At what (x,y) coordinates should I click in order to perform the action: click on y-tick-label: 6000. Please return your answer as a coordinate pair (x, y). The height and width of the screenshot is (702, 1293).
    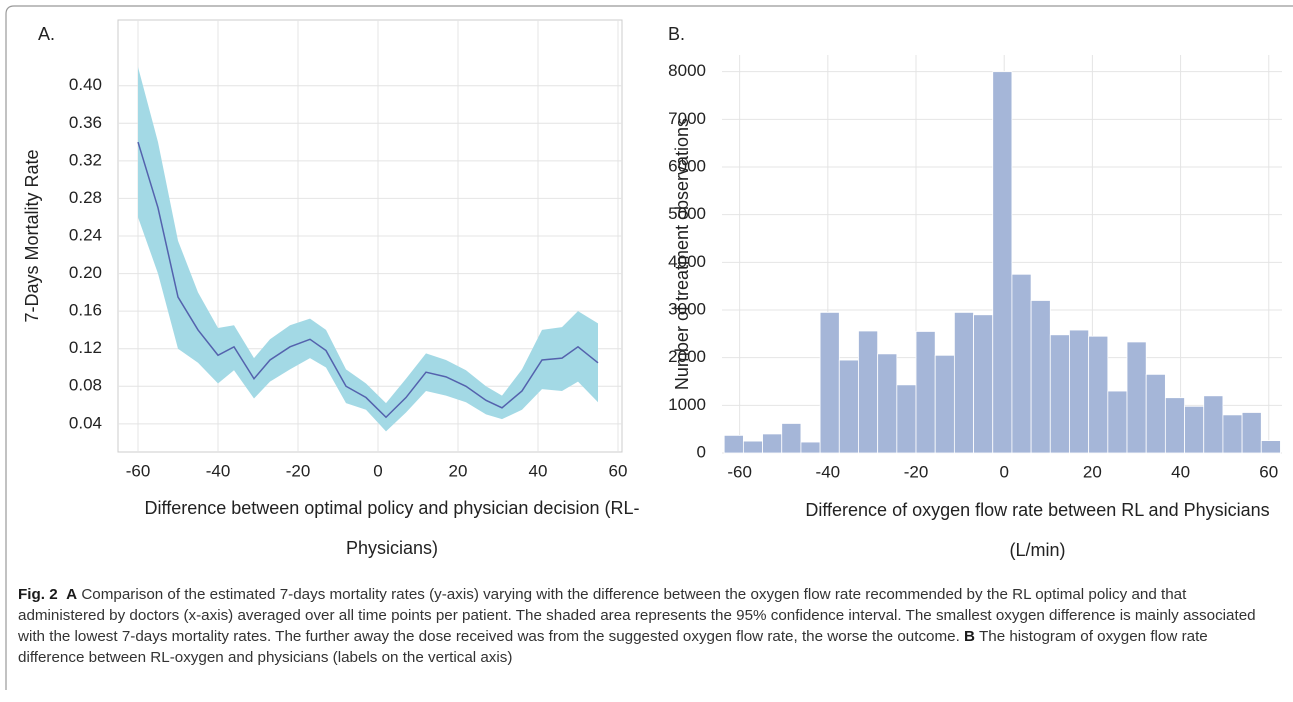
    Looking at the image, I should click on (687, 165).